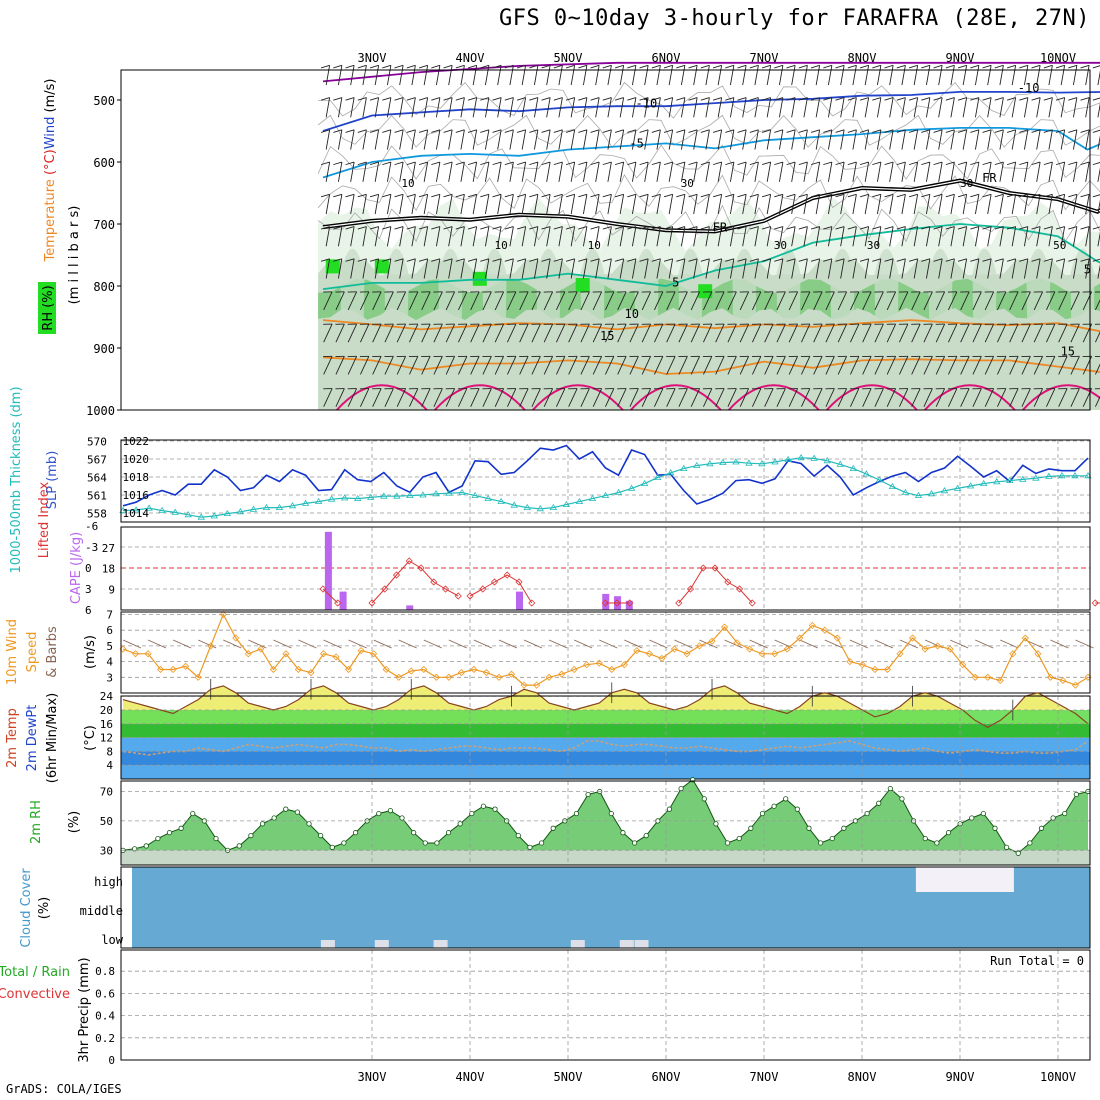  I want to click on axis-label-part: 10m Wind, so click(12, 652).